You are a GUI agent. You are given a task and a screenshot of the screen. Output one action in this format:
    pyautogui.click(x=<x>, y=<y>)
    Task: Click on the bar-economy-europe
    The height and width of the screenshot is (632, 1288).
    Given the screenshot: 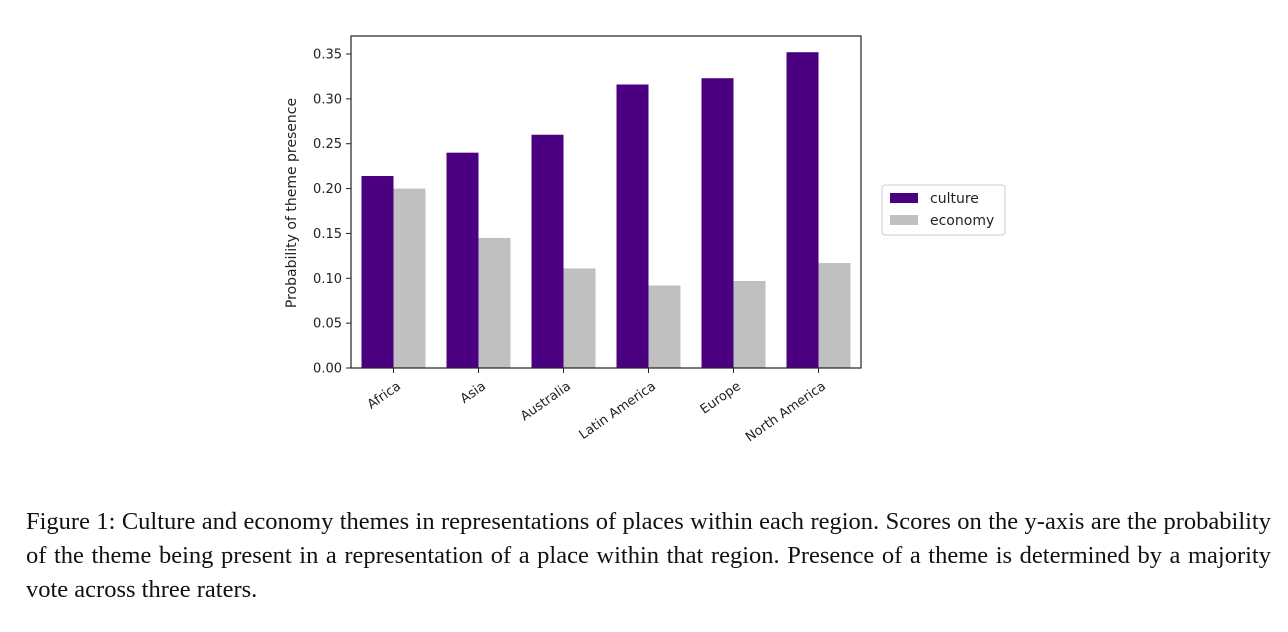 What is the action you would take?
    pyautogui.click(x=749, y=324)
    